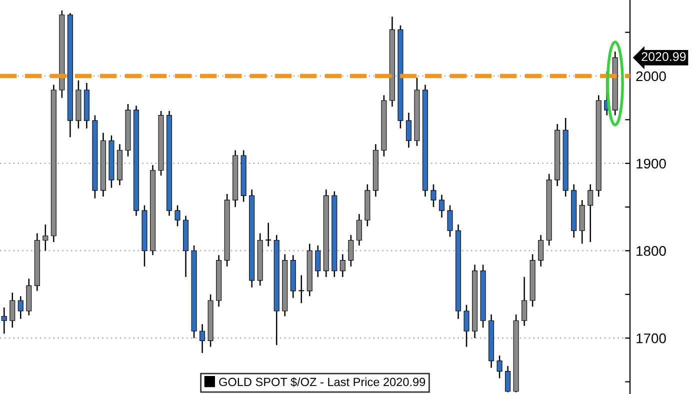  What do you see at coordinates (664, 57) in the screenshot?
I see `text: 2020.99` at bounding box center [664, 57].